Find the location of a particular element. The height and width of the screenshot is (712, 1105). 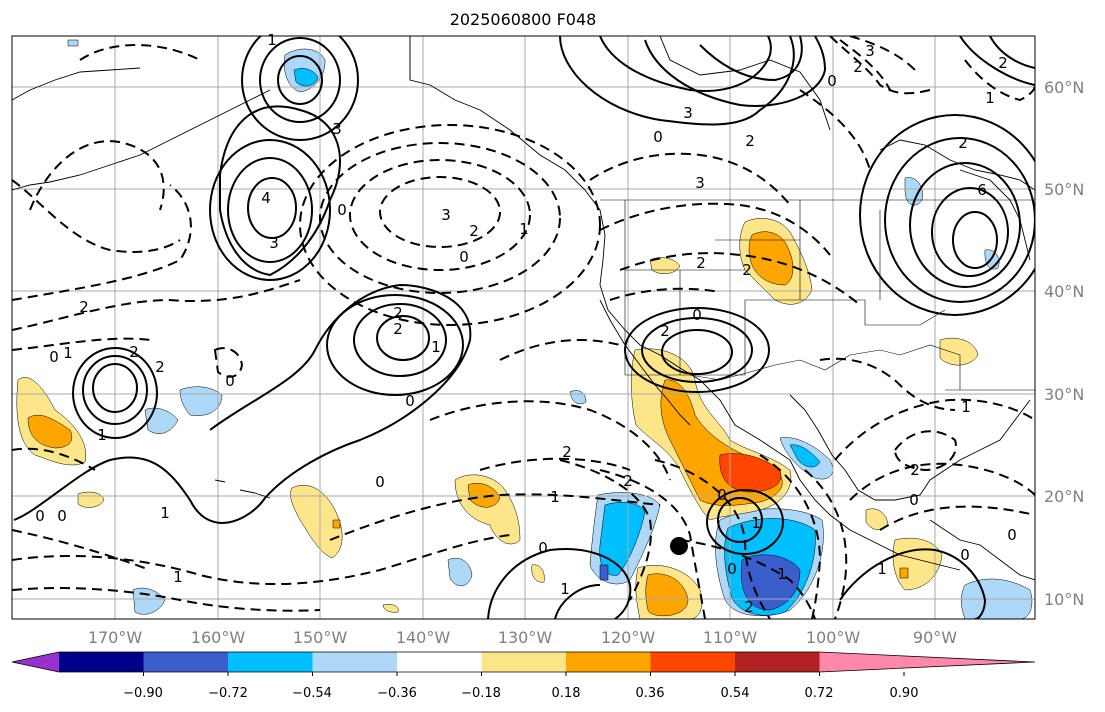

colorbar-tick-label: −0.18 is located at coordinates (481, 693).